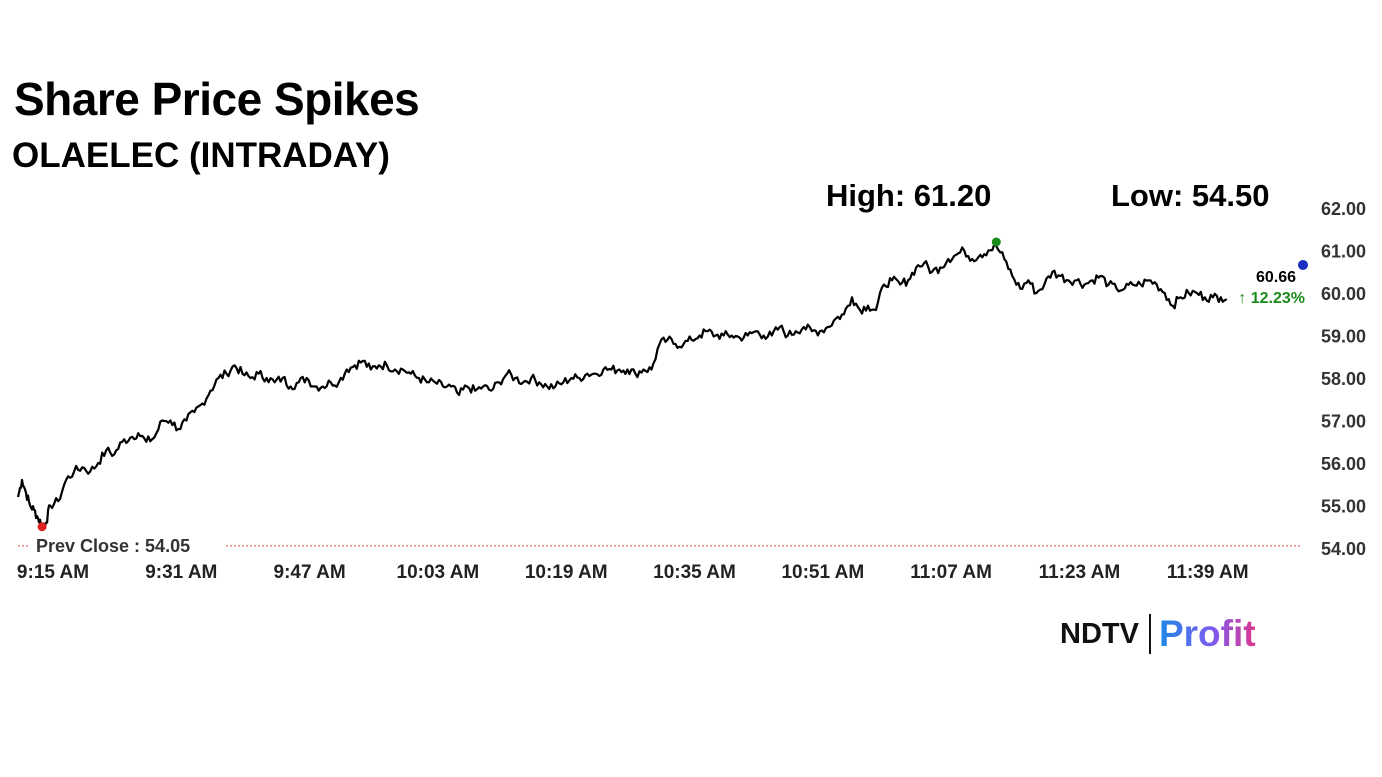 The height and width of the screenshot is (777, 1382). Describe the element at coordinates (181, 572) in the screenshot. I see `x-tick-label: 9:31 AM` at that location.